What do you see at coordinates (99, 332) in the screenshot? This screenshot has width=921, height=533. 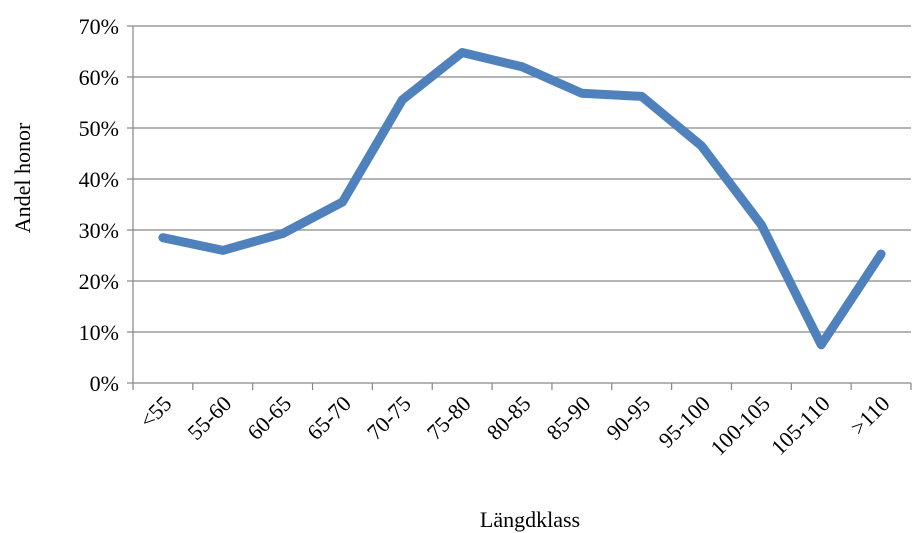 I see `y-tick-label: 10%` at bounding box center [99, 332].